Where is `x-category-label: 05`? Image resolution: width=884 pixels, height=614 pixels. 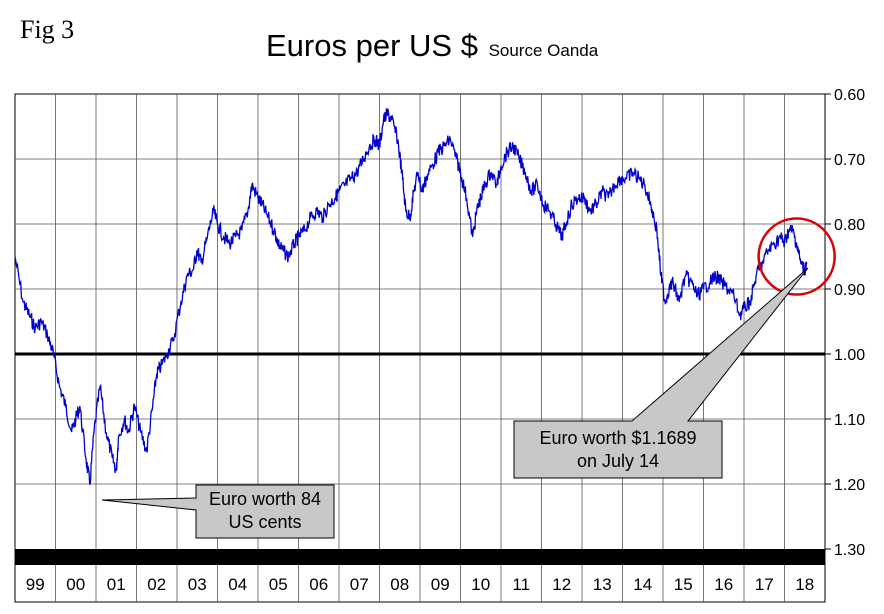 x-category-label: 05 is located at coordinates (278, 584).